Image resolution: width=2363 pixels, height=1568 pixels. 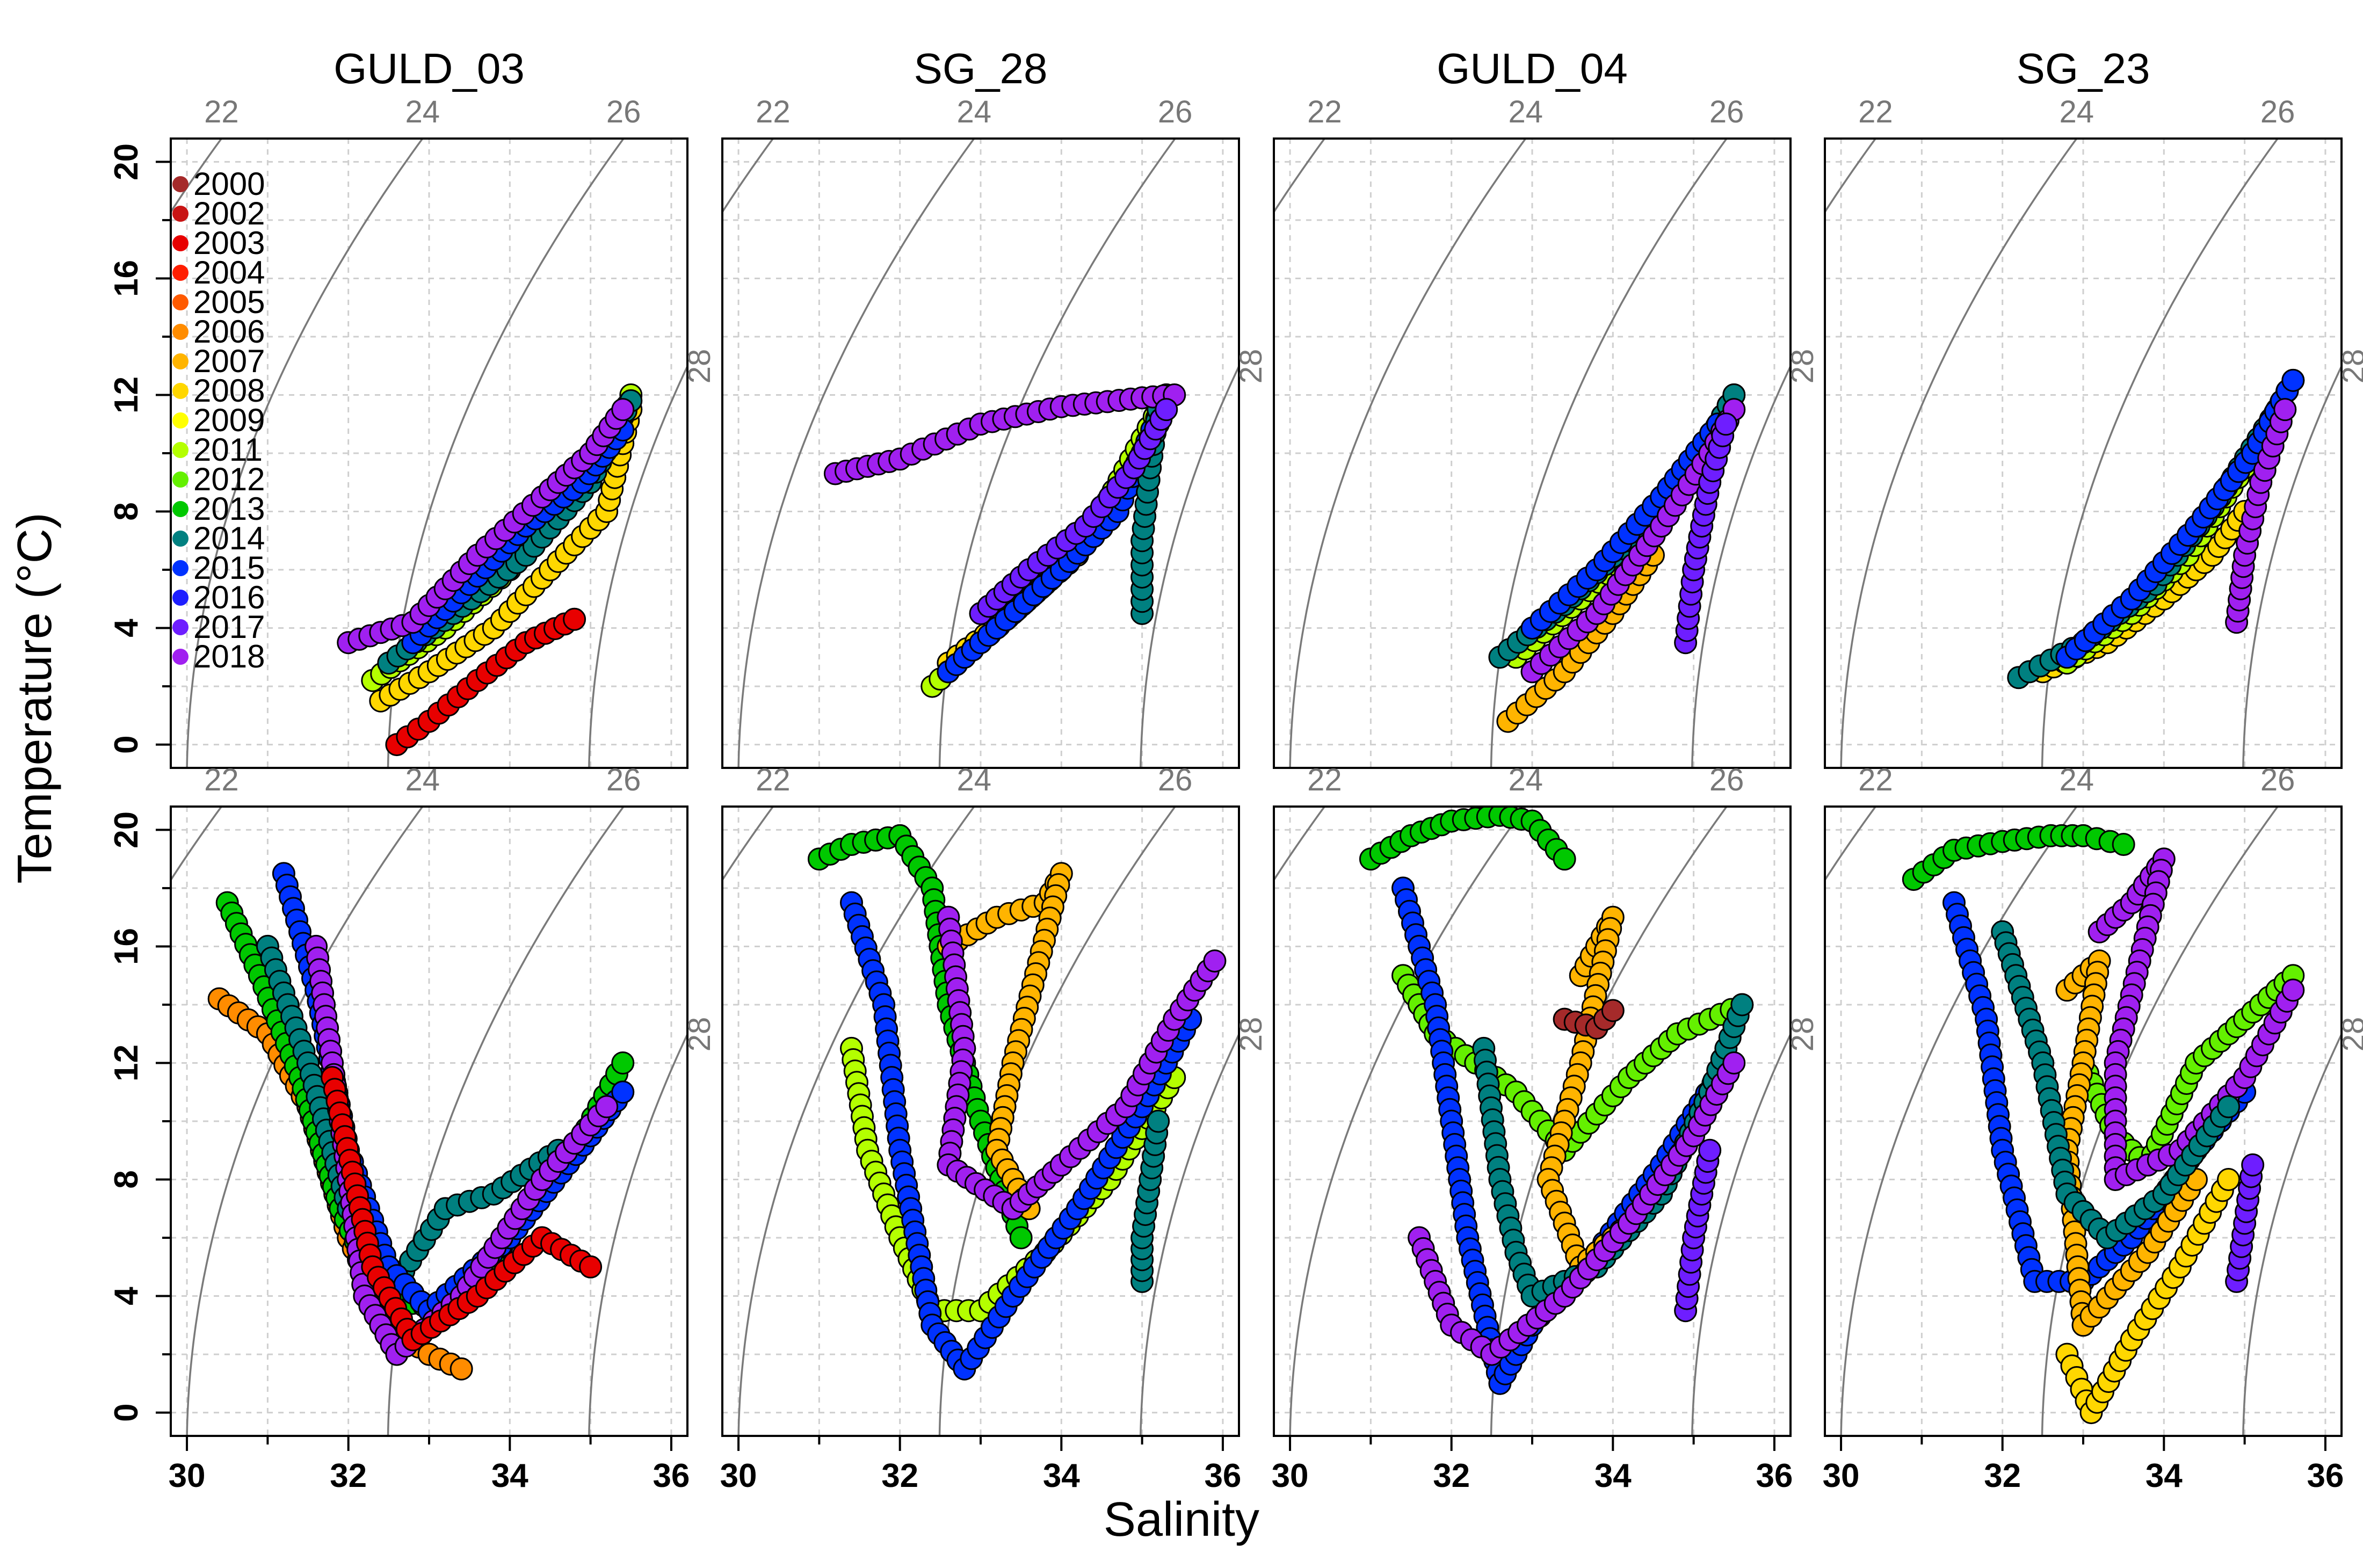 I want to click on y-tick-label: 12, so click(x=126, y=1062).